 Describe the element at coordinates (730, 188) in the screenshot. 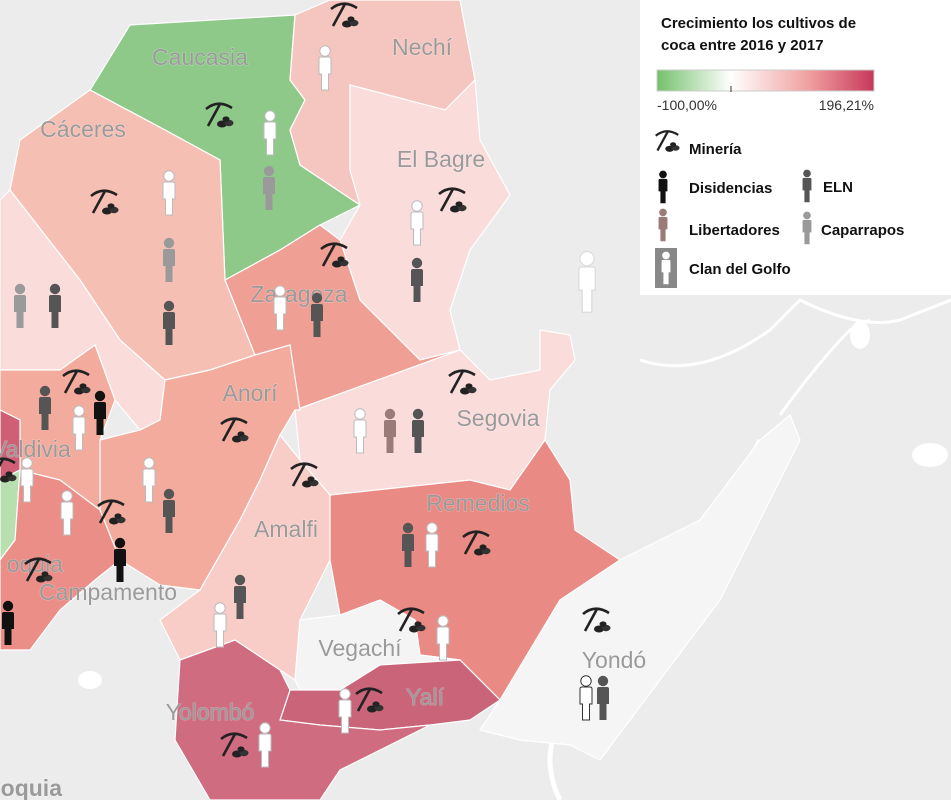

I see `legend-item: Disidencias` at that location.